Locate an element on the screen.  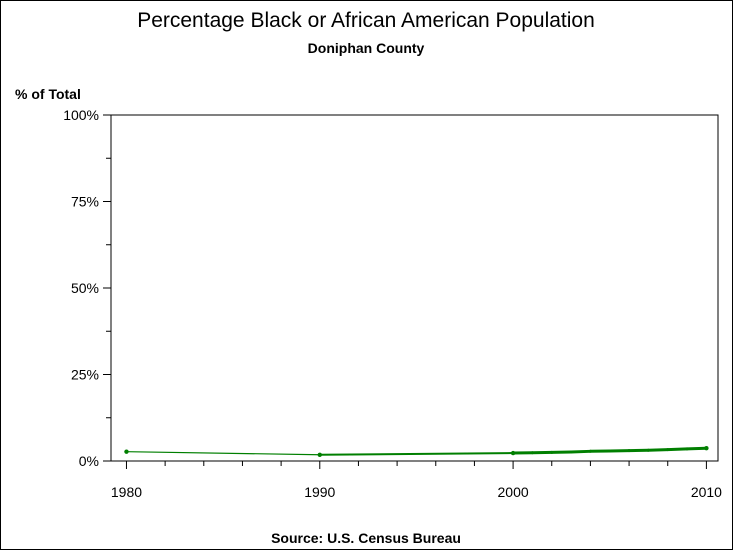
y-tick-label: 50% is located at coordinates (85, 288).